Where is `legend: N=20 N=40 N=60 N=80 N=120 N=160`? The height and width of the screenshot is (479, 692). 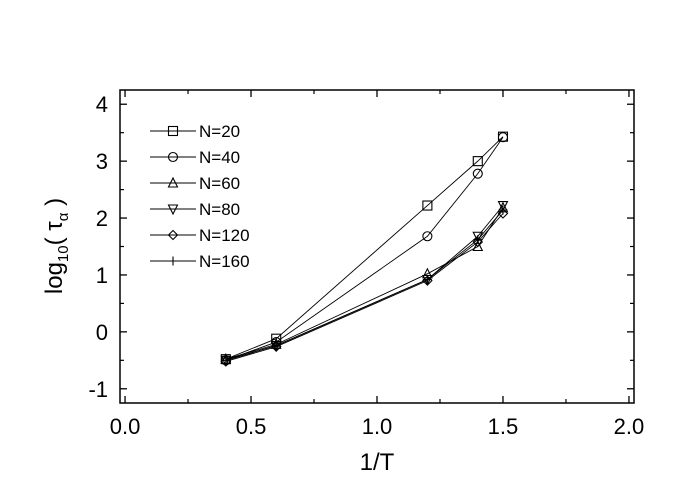
legend: N=20 N=40 N=60 N=80 N=120 N=160 is located at coordinates (200, 196).